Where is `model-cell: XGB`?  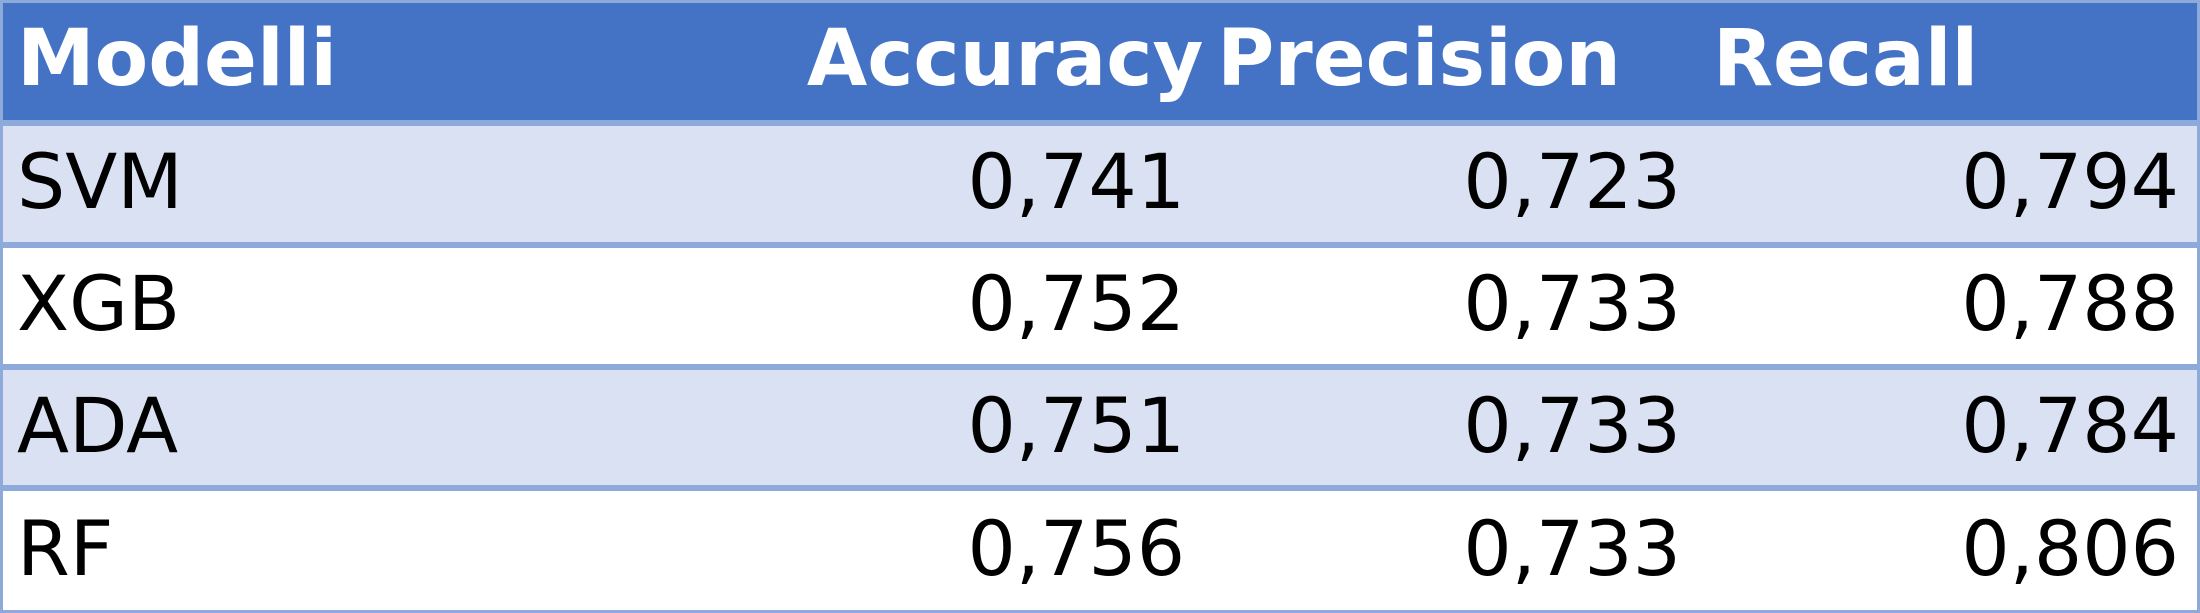 model-cell: XGB is located at coordinates (398, 304).